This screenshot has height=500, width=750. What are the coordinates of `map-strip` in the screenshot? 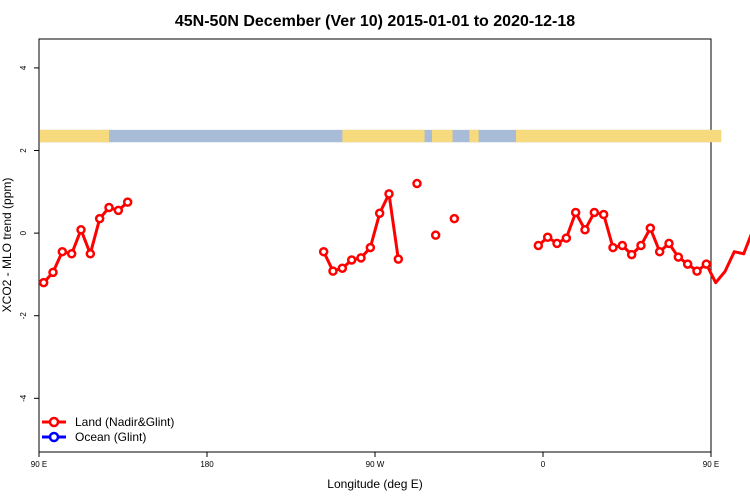 It's located at (381, 136).